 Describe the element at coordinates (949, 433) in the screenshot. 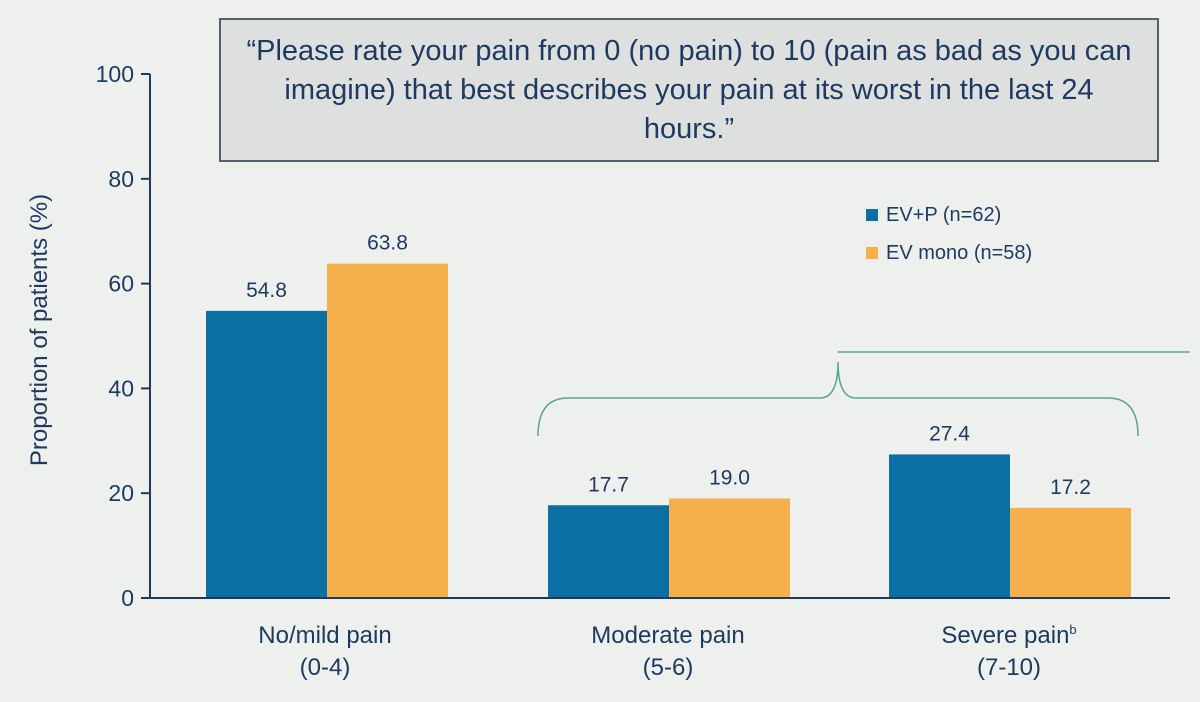

I see `data-label-ev-p: 27.4` at that location.